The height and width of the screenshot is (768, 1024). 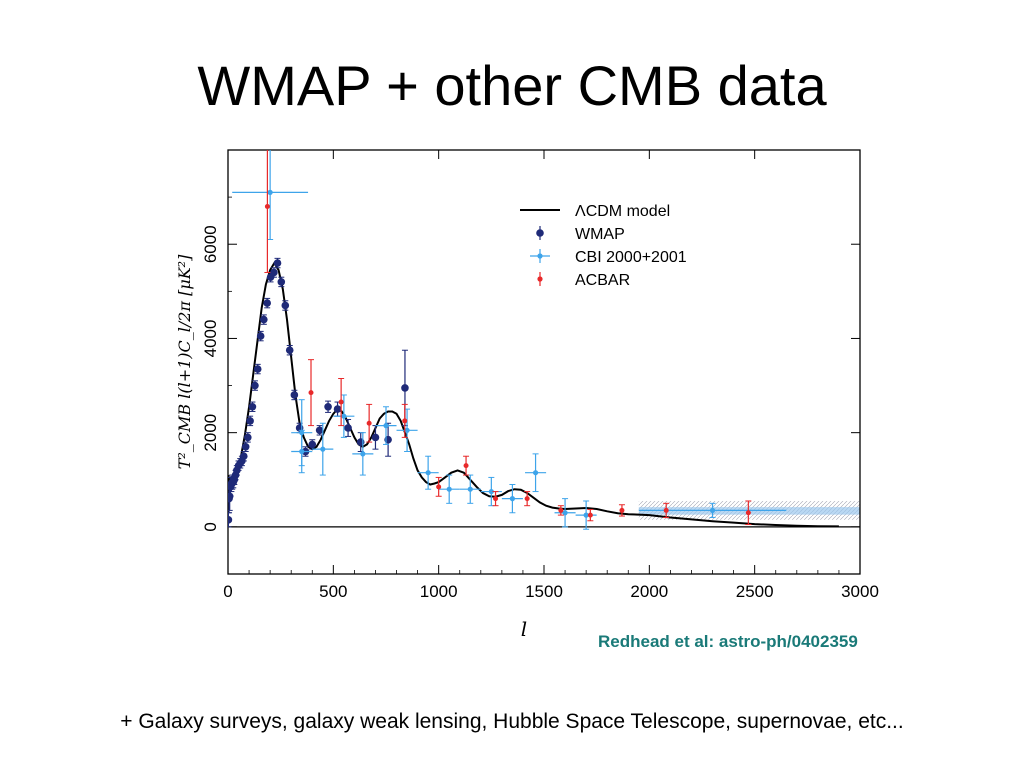 I want to click on legend-entry: ACBAR, so click(x=602, y=280).